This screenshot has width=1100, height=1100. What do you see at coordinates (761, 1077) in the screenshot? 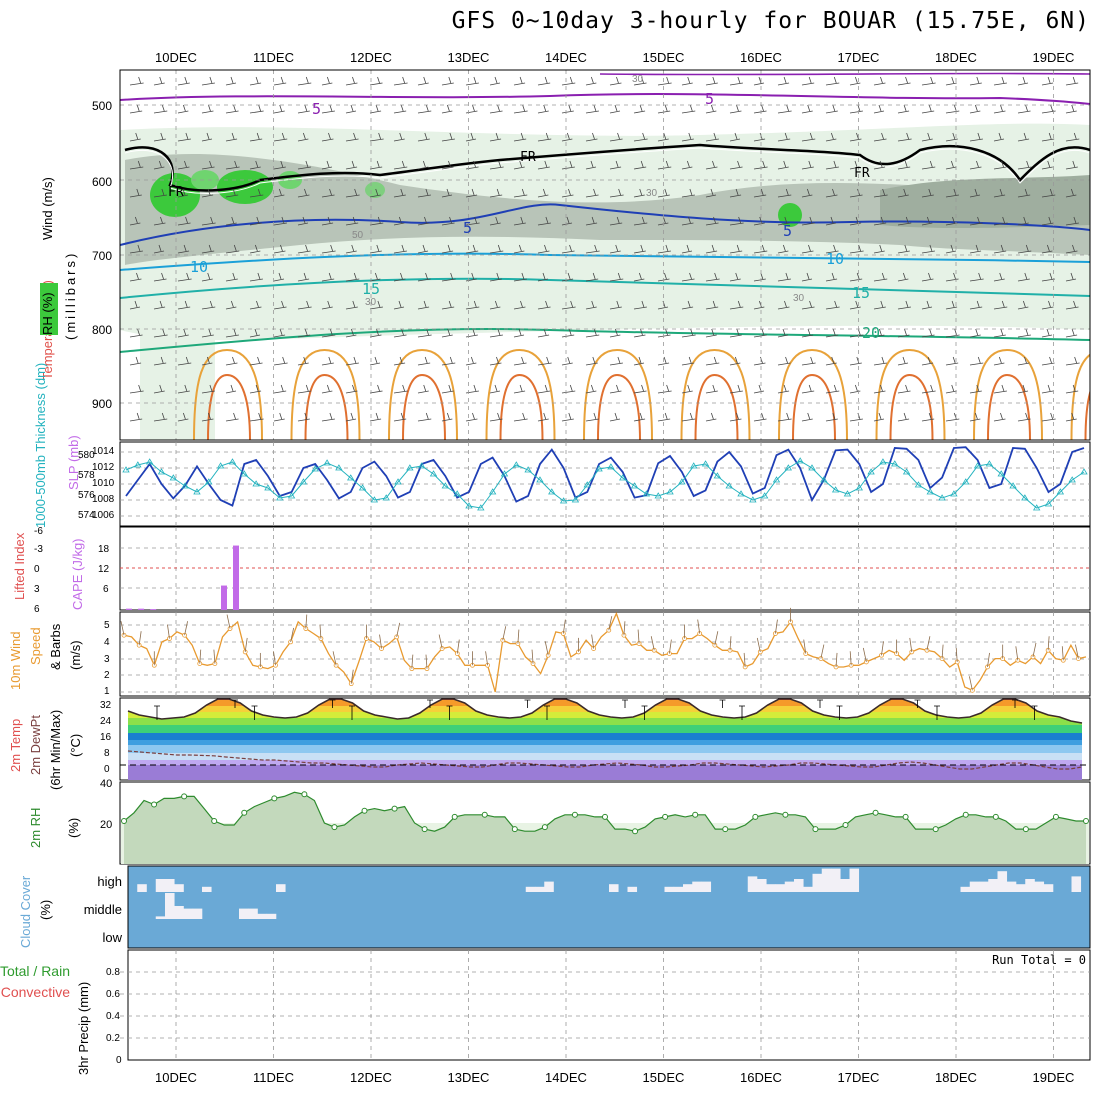
I see `date-label-bottom: 16DEC` at bounding box center [761, 1077].